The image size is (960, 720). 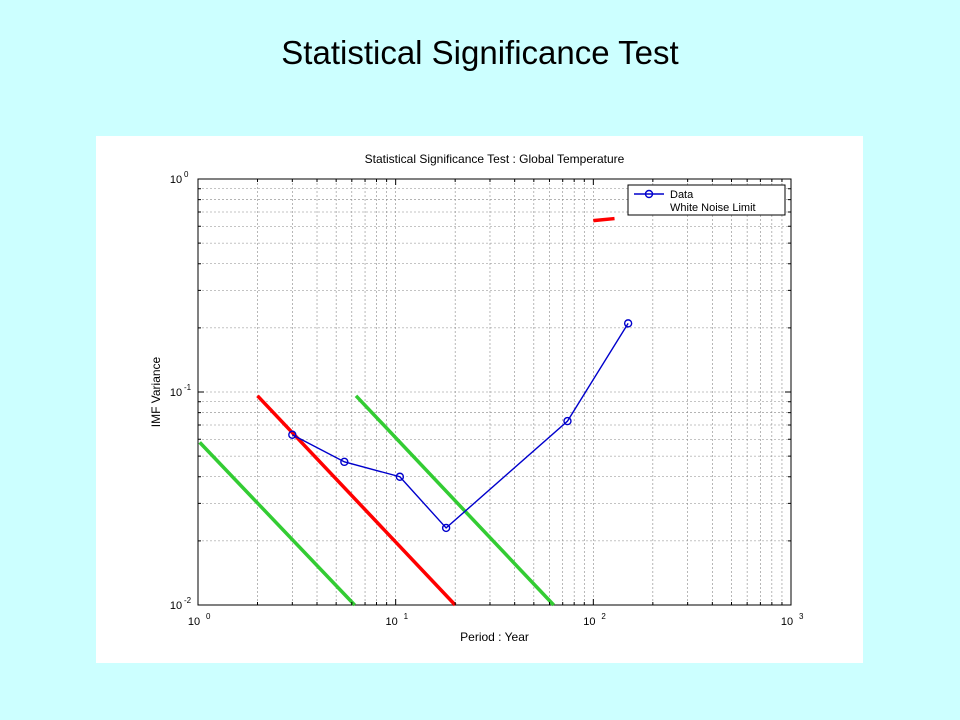 I want to click on x-tick-exponent: 2, so click(x=603, y=616).